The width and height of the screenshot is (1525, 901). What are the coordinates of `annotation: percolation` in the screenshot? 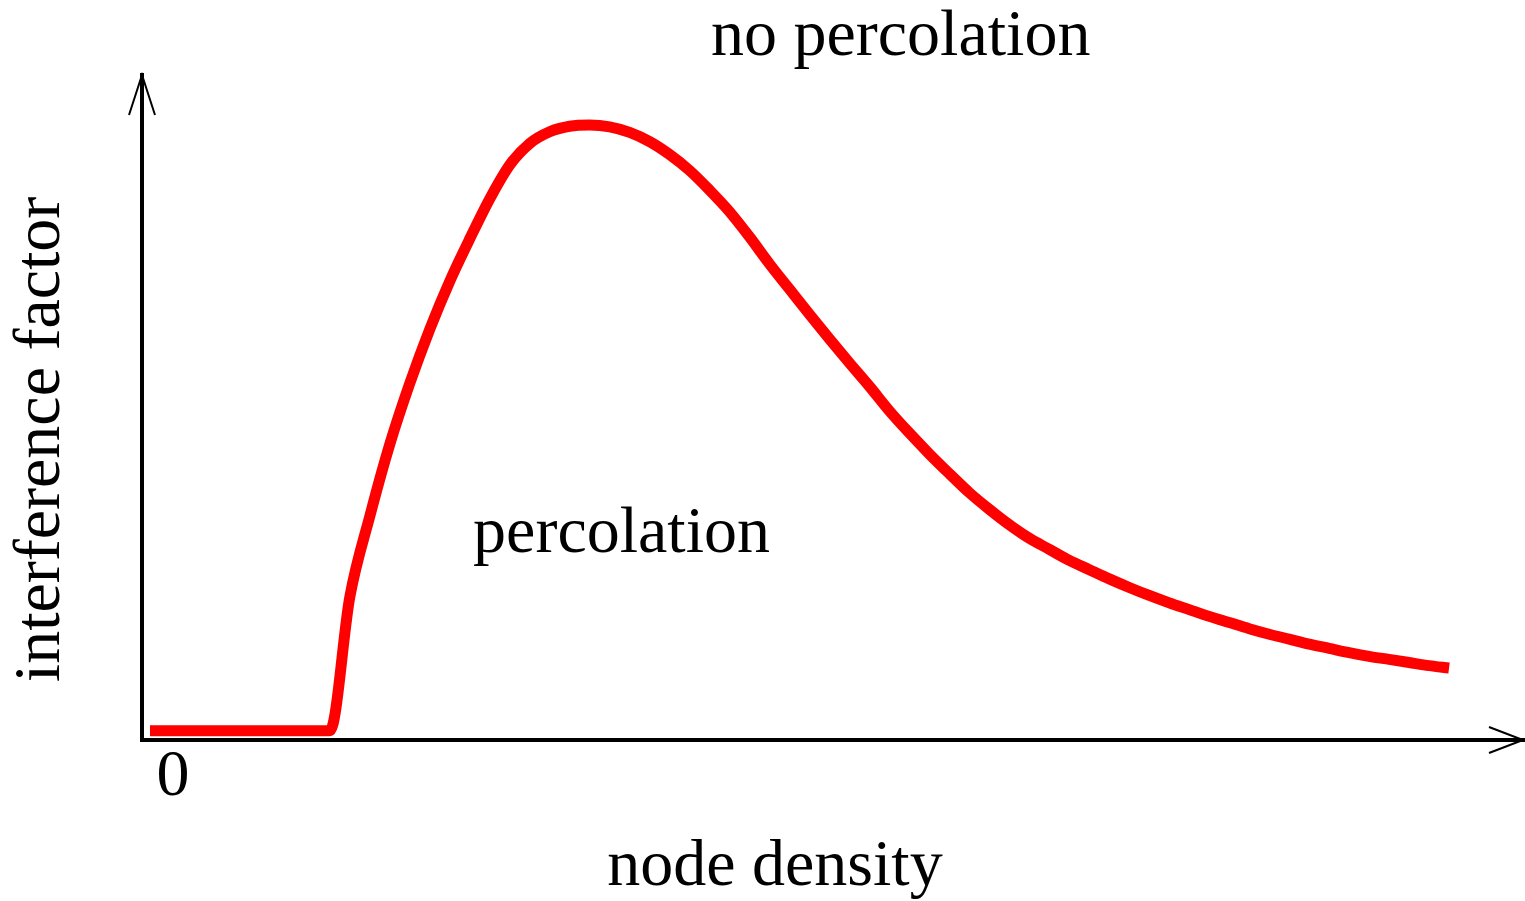 It's located at (621, 529).